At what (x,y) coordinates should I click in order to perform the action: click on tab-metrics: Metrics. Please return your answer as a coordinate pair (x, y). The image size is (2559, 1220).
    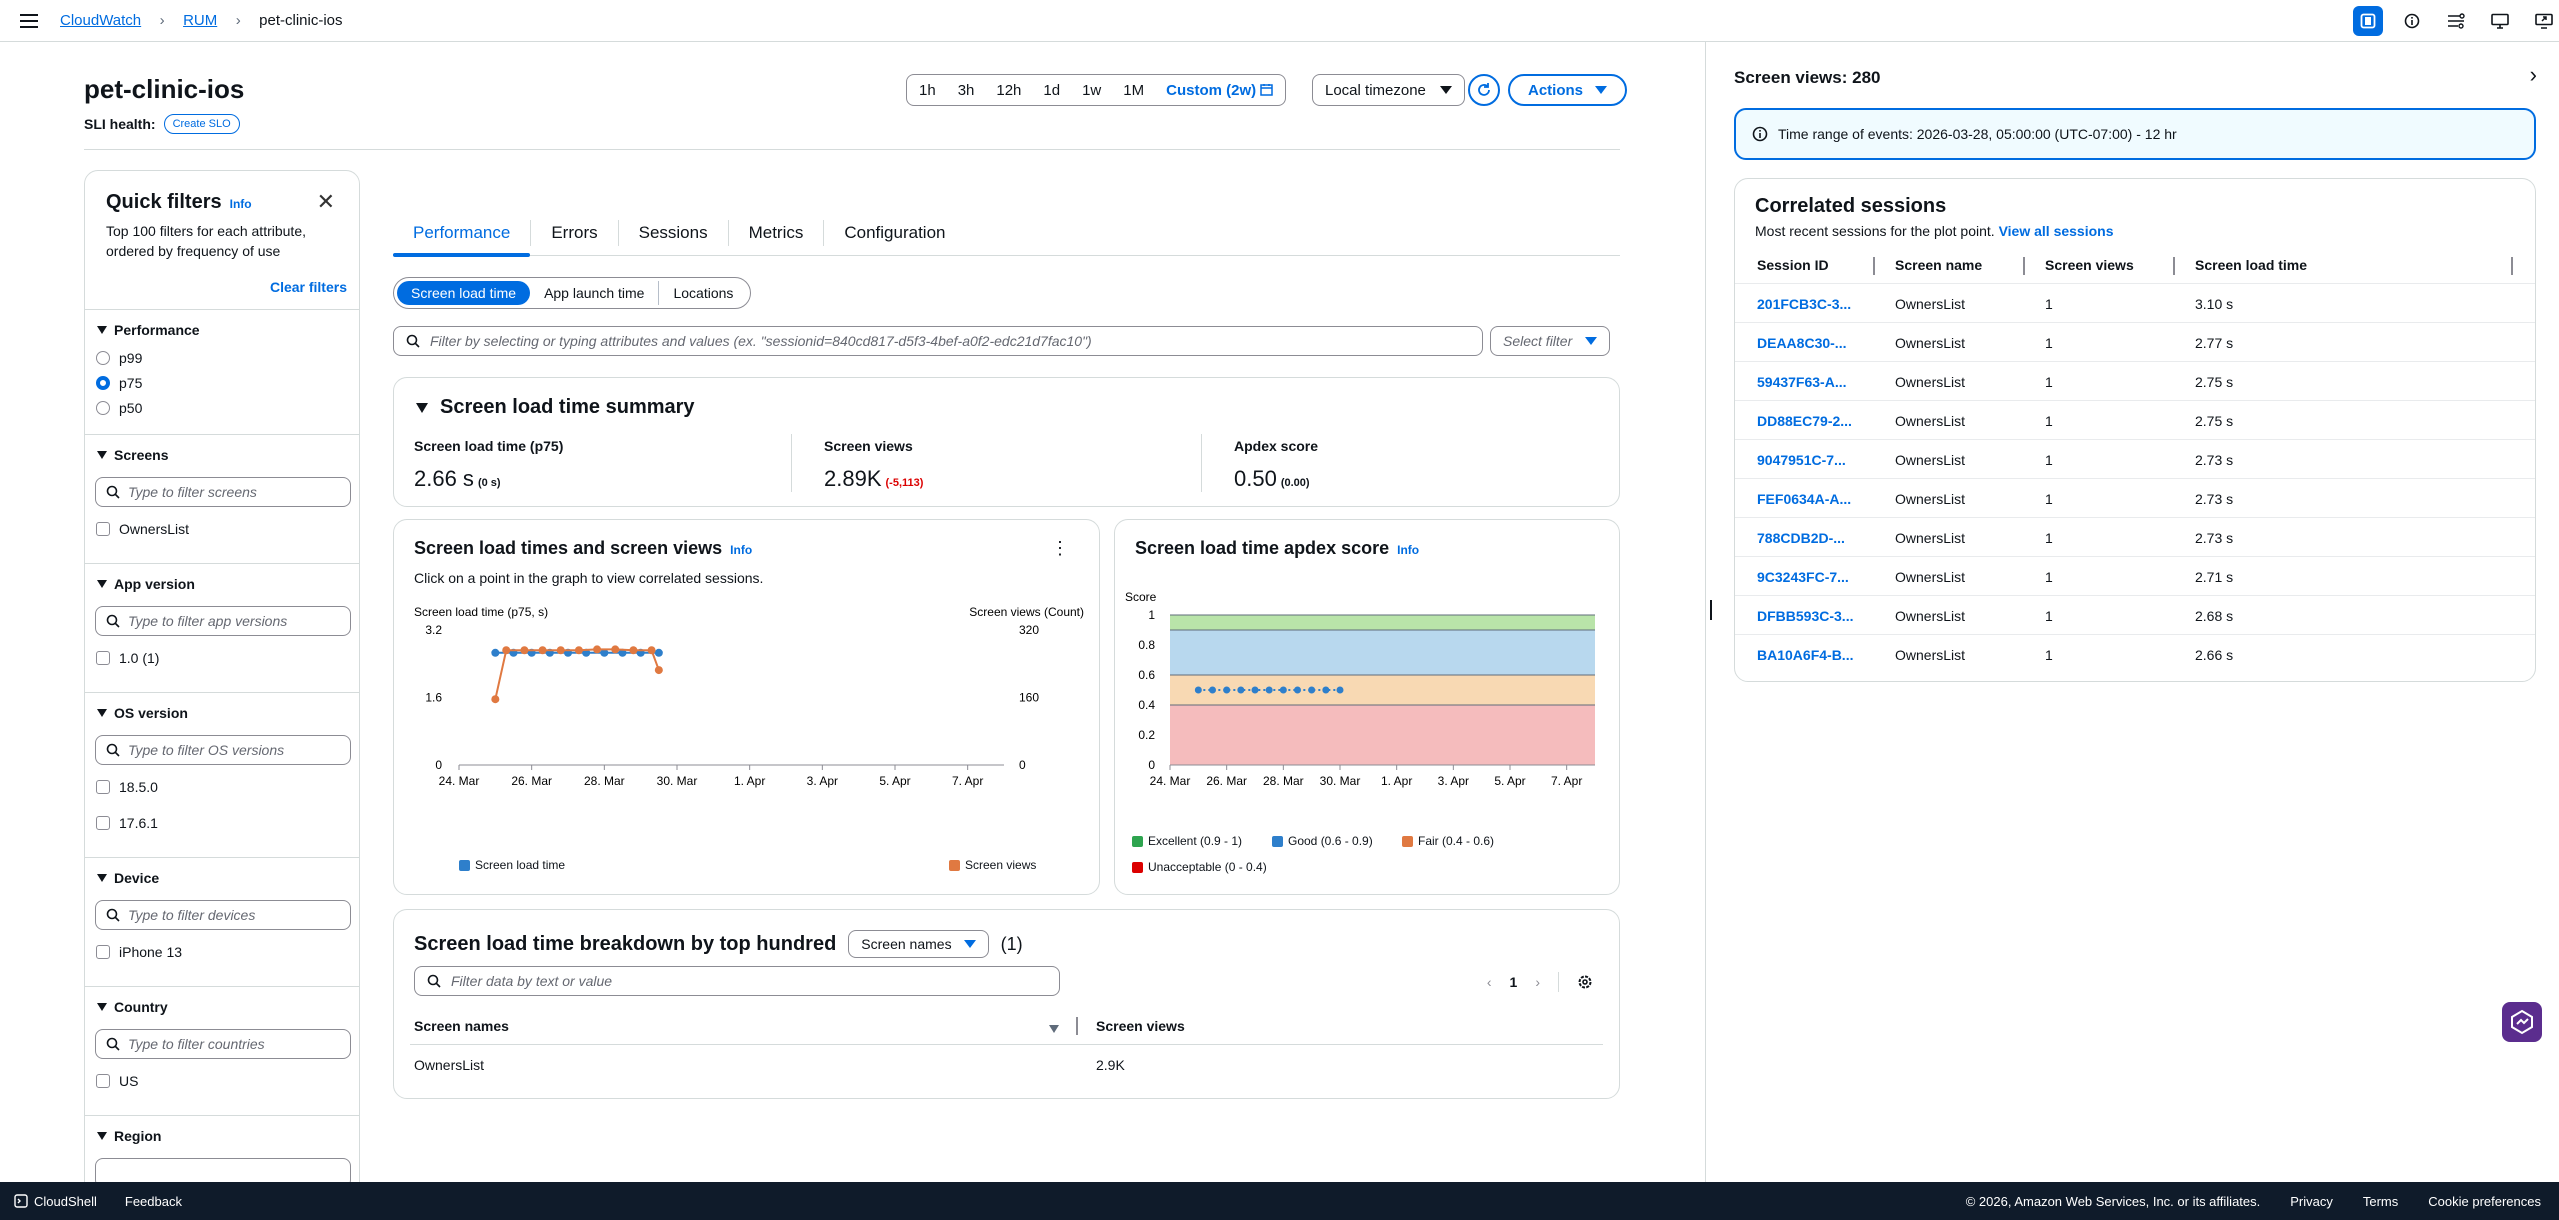
    Looking at the image, I should click on (777, 233).